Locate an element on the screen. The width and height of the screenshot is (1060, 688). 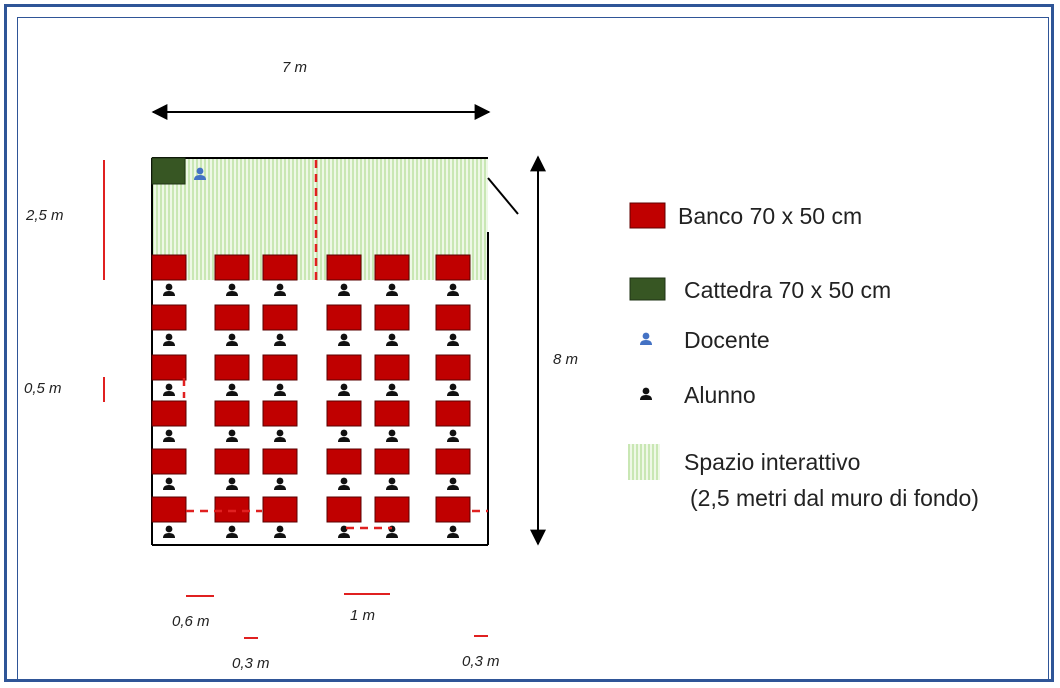
cattedra-desk is located at coordinates (168, 171).